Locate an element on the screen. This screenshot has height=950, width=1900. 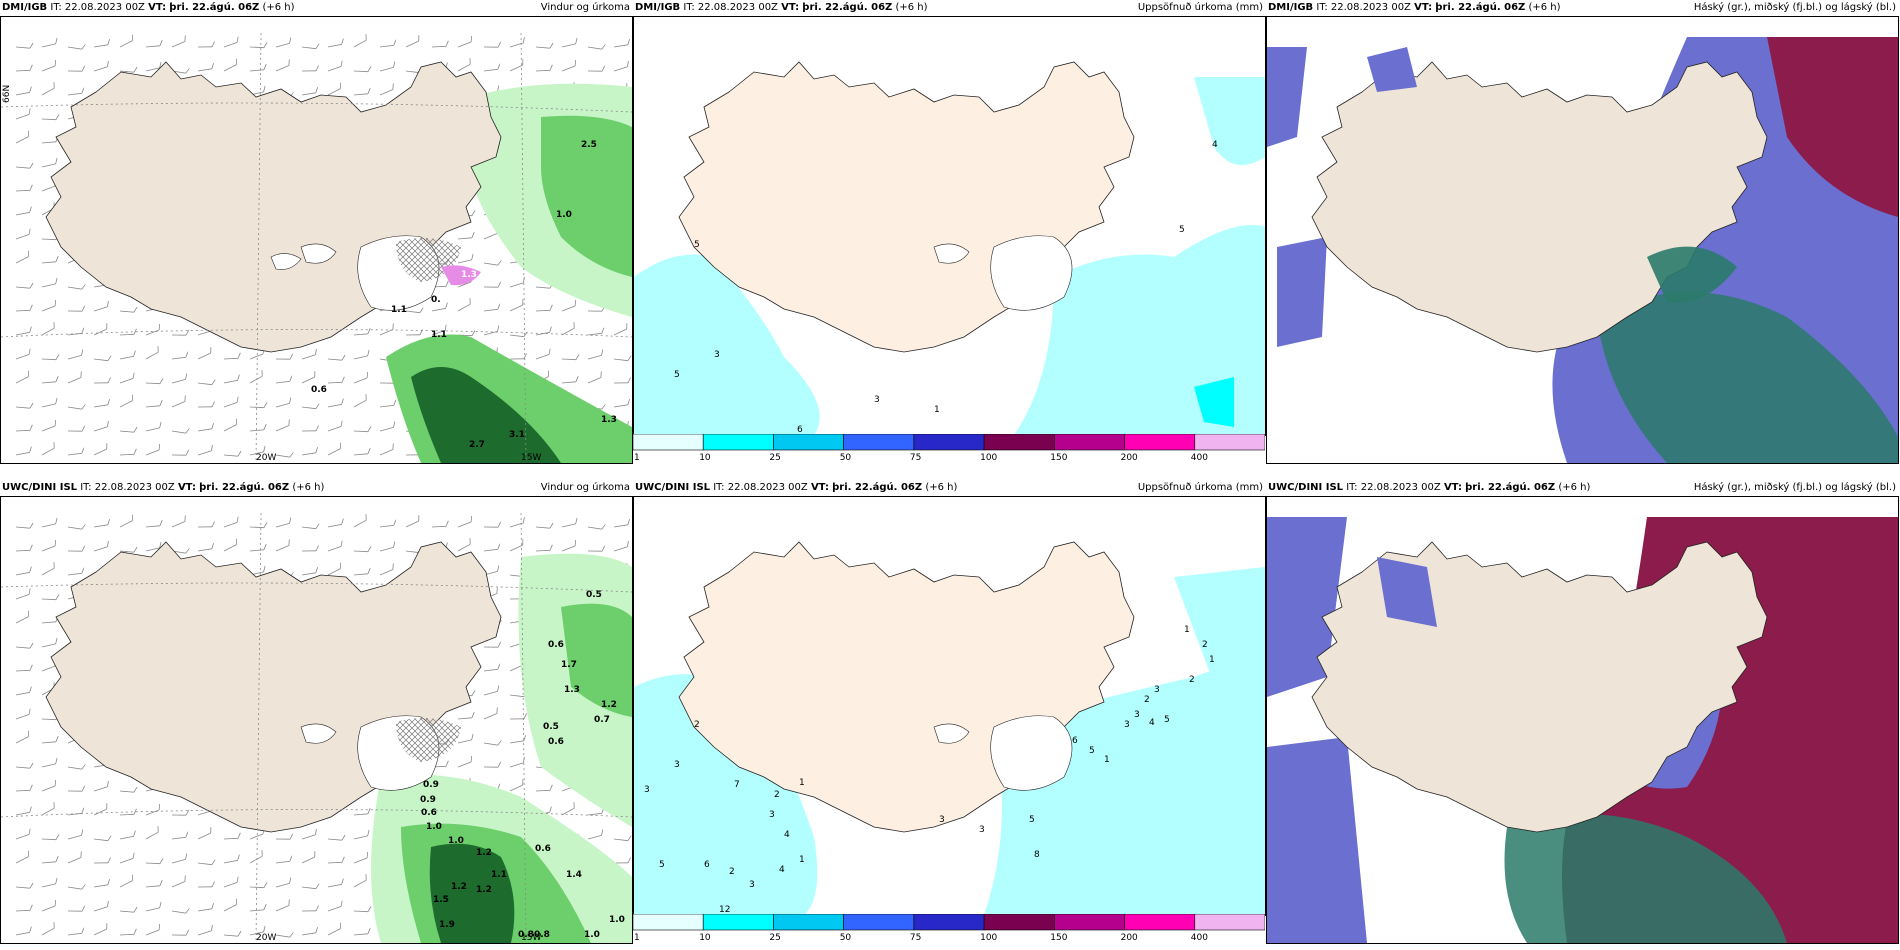
rain-value: 1.1 is located at coordinates (399, 310).